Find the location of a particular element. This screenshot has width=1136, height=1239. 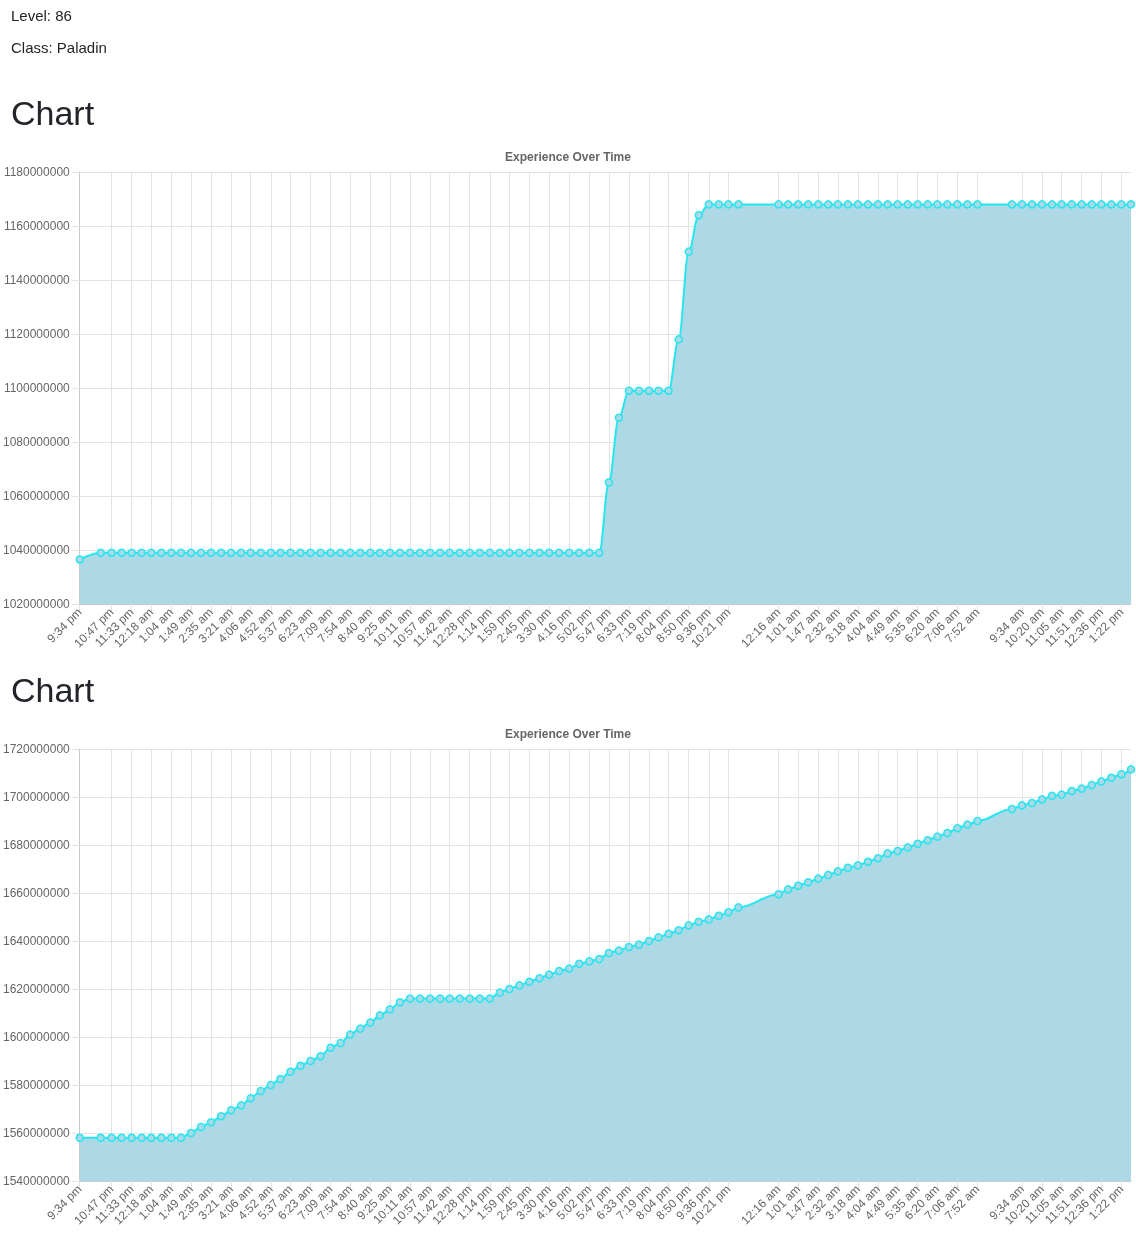

text: Class: Paladin is located at coordinates (59, 48).